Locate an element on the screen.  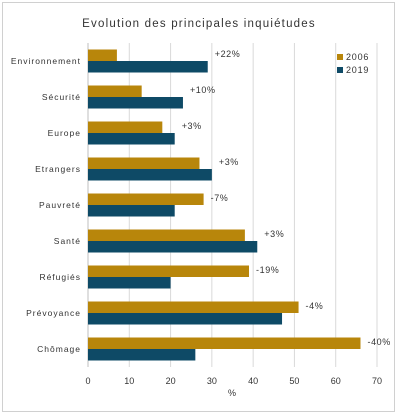
x-tick-label: 60 is located at coordinates (336, 381).